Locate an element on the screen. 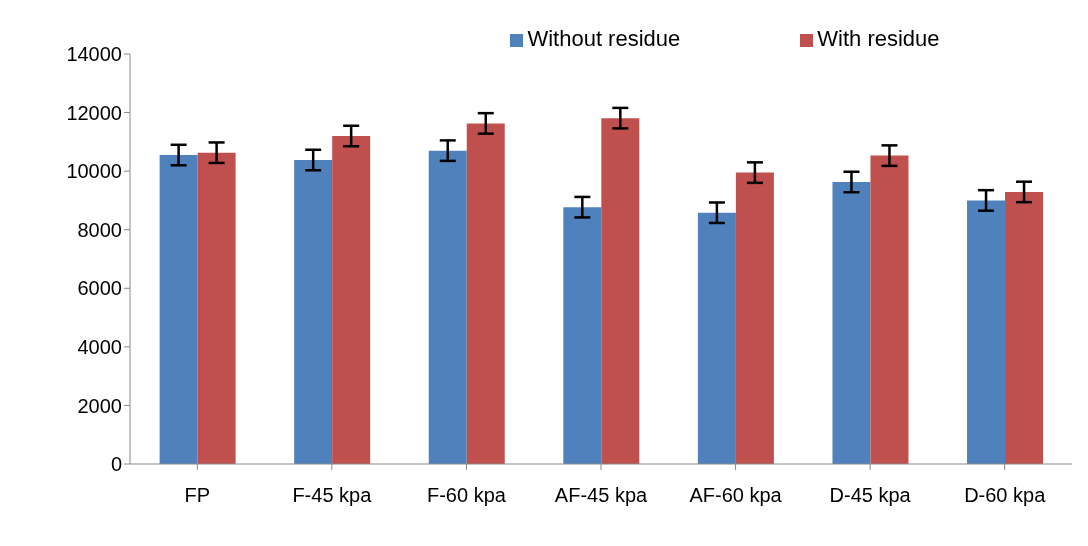 Image resolution: width=1088 pixels, height=546 pixels. x-tick-label: D-60 kpa is located at coordinates (1005, 495).